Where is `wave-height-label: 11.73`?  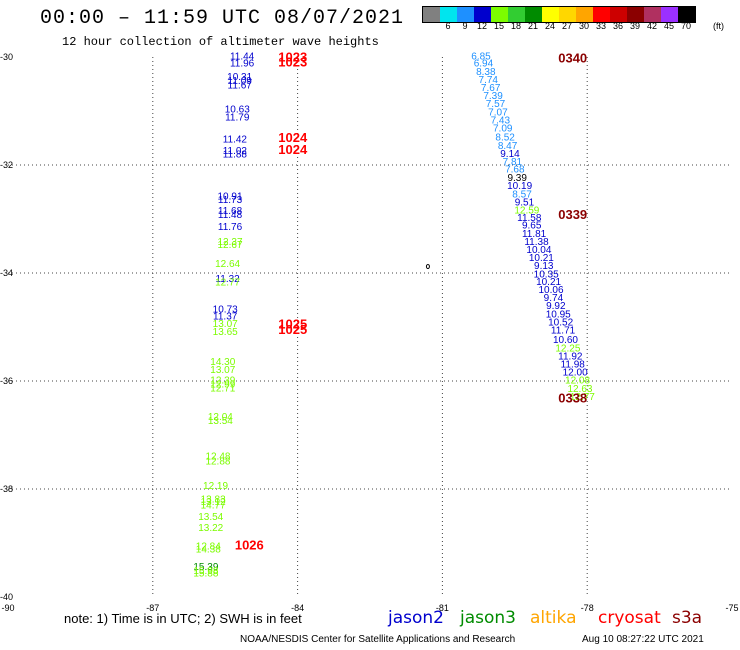
wave-height-label: 11.73 is located at coordinates (230, 200).